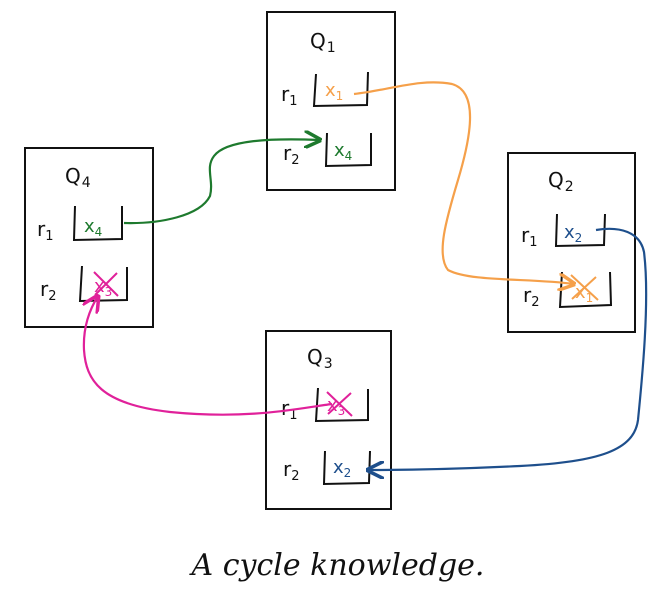 Image resolution: width=665 pixels, height=597 pixels. I want to click on agent-box-q2: Q2 r1 x2 r2 x1, so click(571, 242).